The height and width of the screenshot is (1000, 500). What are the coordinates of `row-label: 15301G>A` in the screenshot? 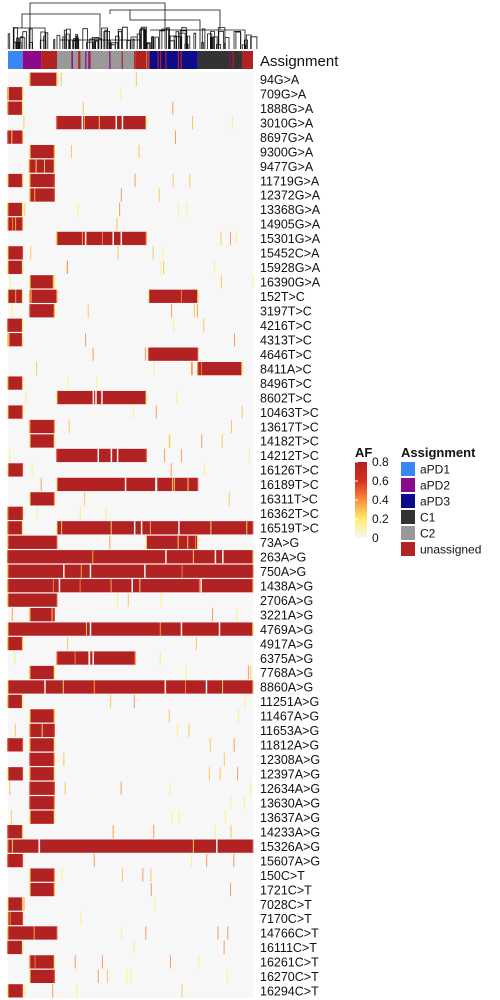 It's located at (290, 239).